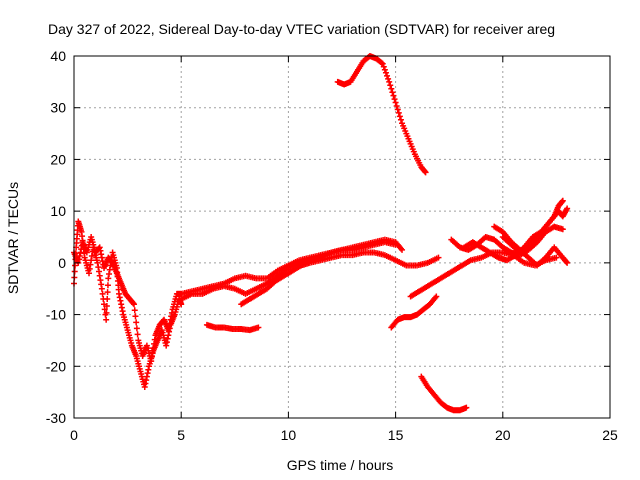 This screenshot has width=640, height=480. I want to click on x-tick-label: 10, so click(289, 435).